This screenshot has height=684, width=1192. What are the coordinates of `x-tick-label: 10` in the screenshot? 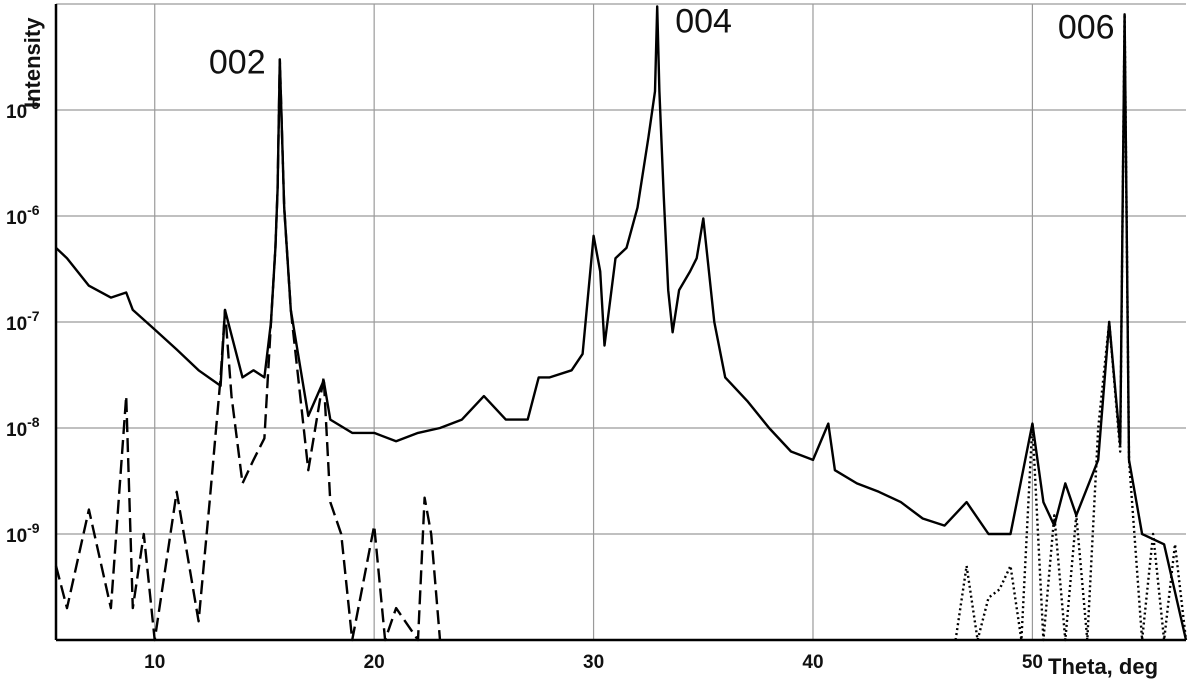 It's located at (154, 662).